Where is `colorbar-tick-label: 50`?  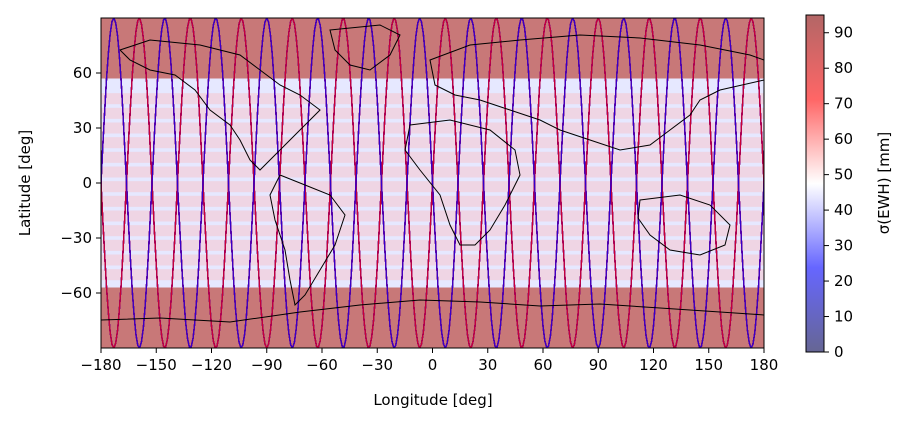
colorbar-tick-label: 50 is located at coordinates (843, 175).